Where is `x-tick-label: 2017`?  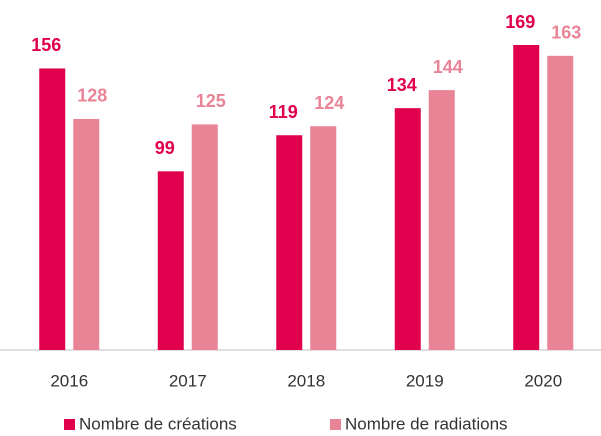
x-tick-label: 2017 is located at coordinates (188, 380).